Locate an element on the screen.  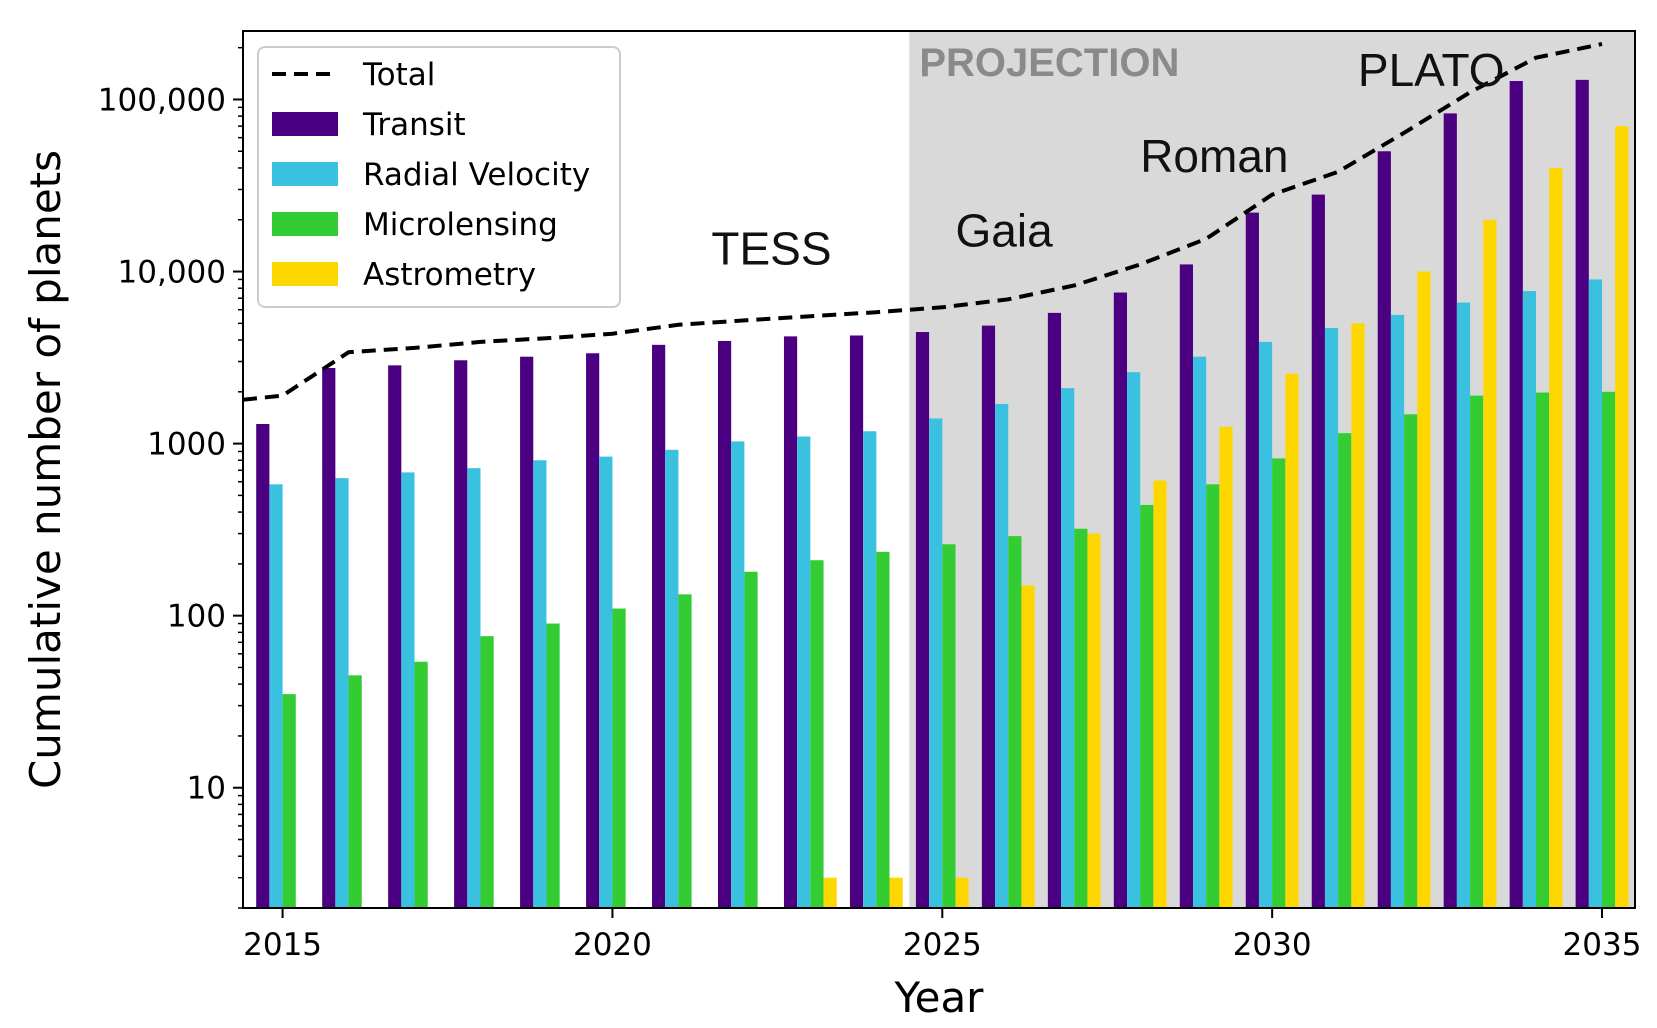
annotation-roman: Roman is located at coordinates (1214, 156).